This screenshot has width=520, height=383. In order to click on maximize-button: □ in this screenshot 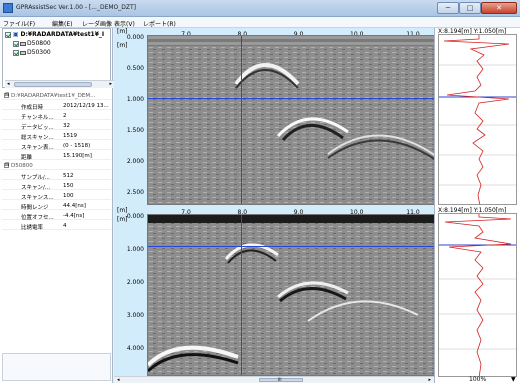, I will do `click(470, 8)`.